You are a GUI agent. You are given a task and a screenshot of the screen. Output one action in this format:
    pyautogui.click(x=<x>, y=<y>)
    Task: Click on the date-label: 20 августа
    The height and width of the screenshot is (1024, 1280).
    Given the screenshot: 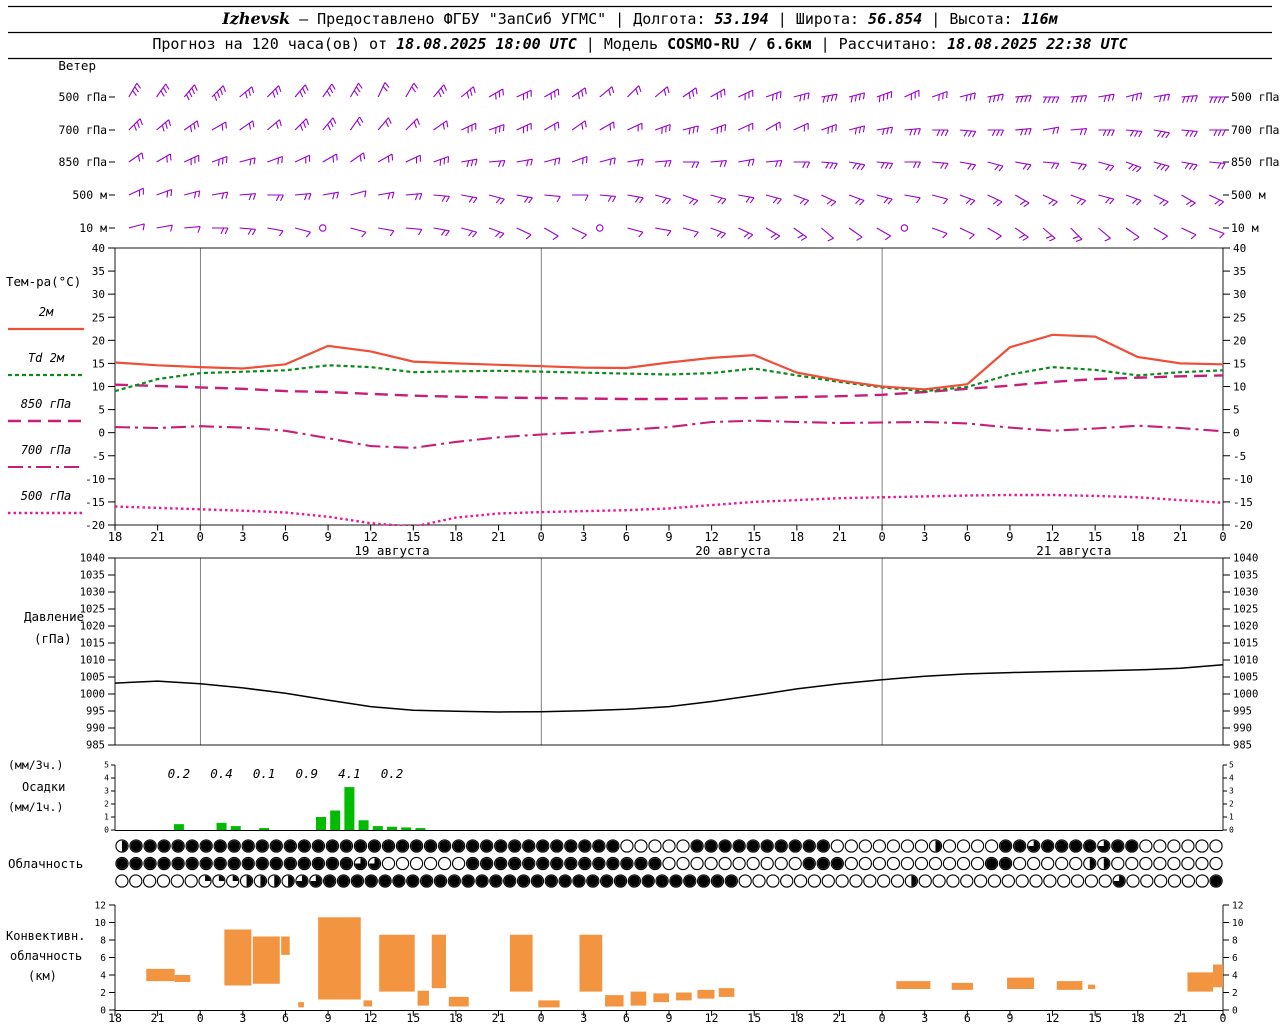 What is the action you would take?
    pyautogui.click(x=732, y=550)
    